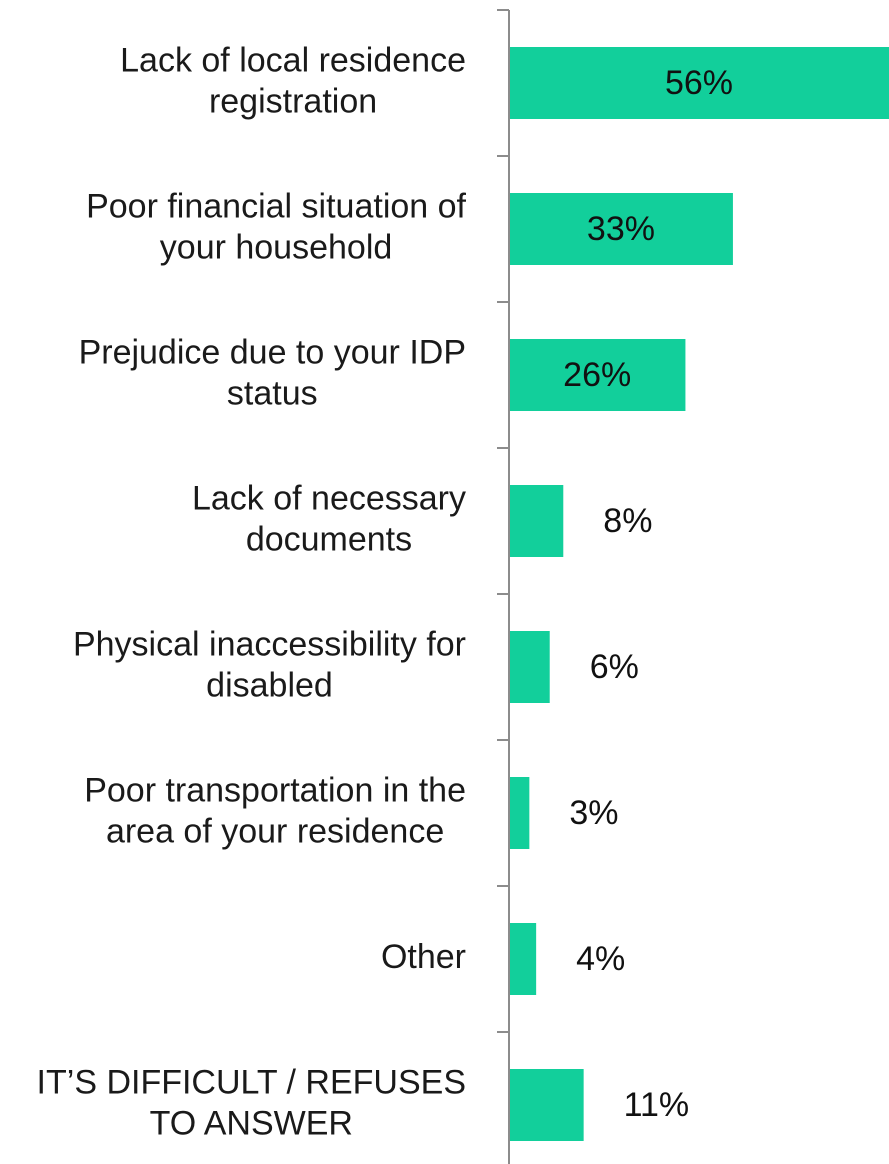  I want to click on value-label: 8%, so click(627, 521).